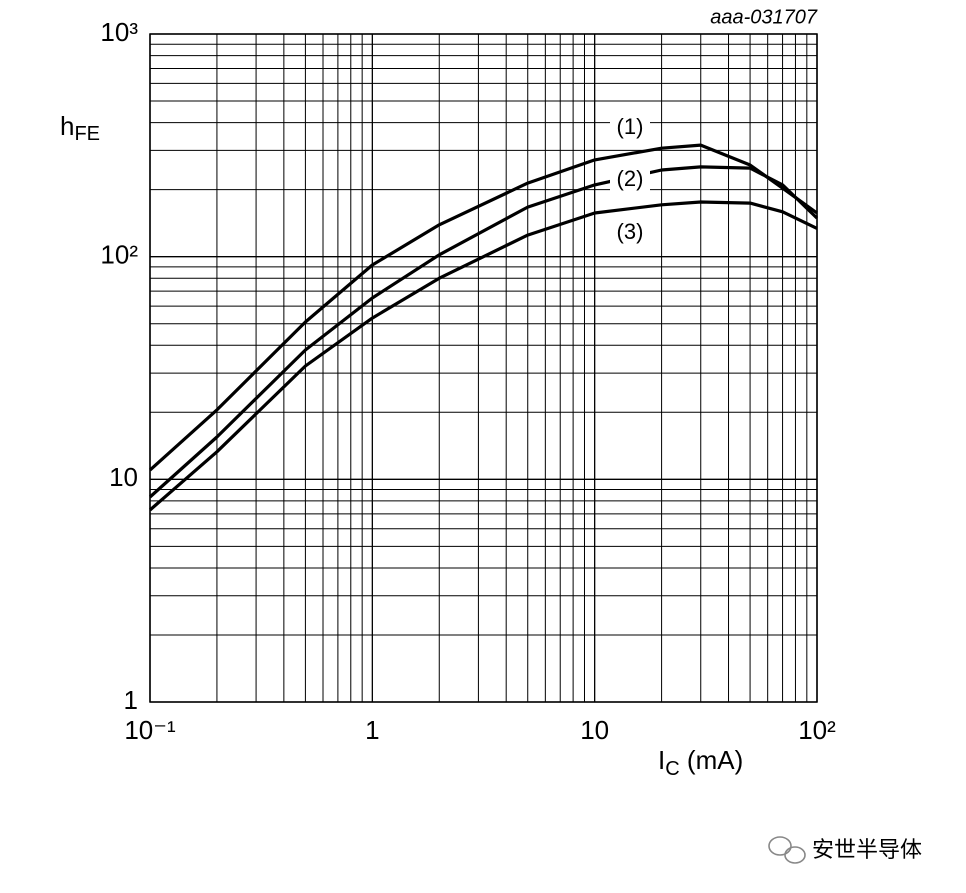  I want to click on series-label: (3), so click(630, 231).